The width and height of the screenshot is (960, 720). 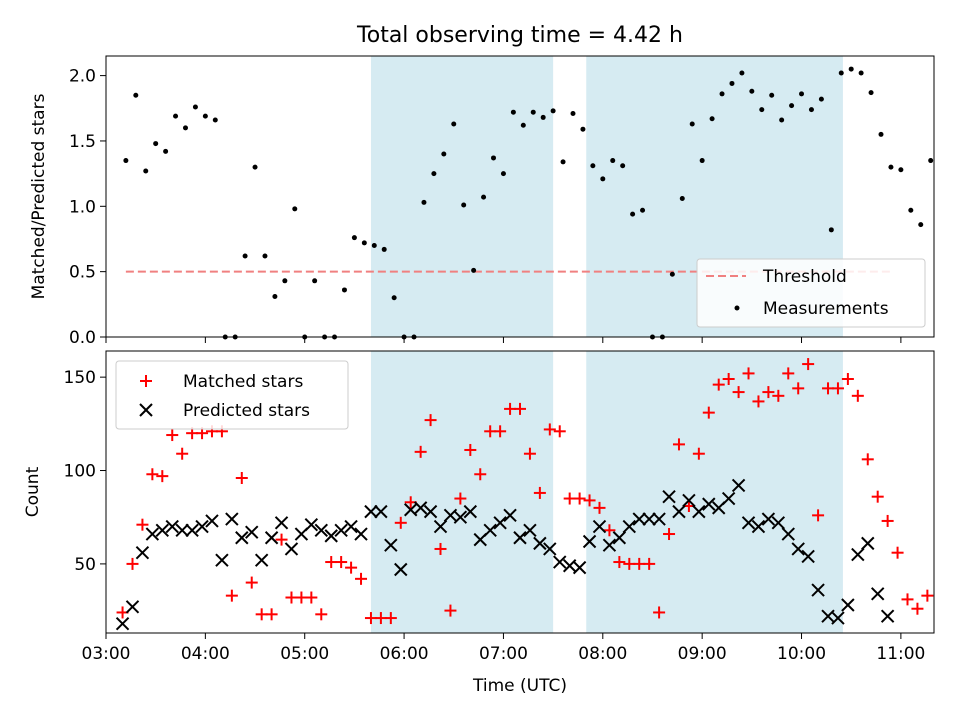 What do you see at coordinates (80, 472) in the screenshot?
I see `bottom-y-tick-label: 100` at bounding box center [80, 472].